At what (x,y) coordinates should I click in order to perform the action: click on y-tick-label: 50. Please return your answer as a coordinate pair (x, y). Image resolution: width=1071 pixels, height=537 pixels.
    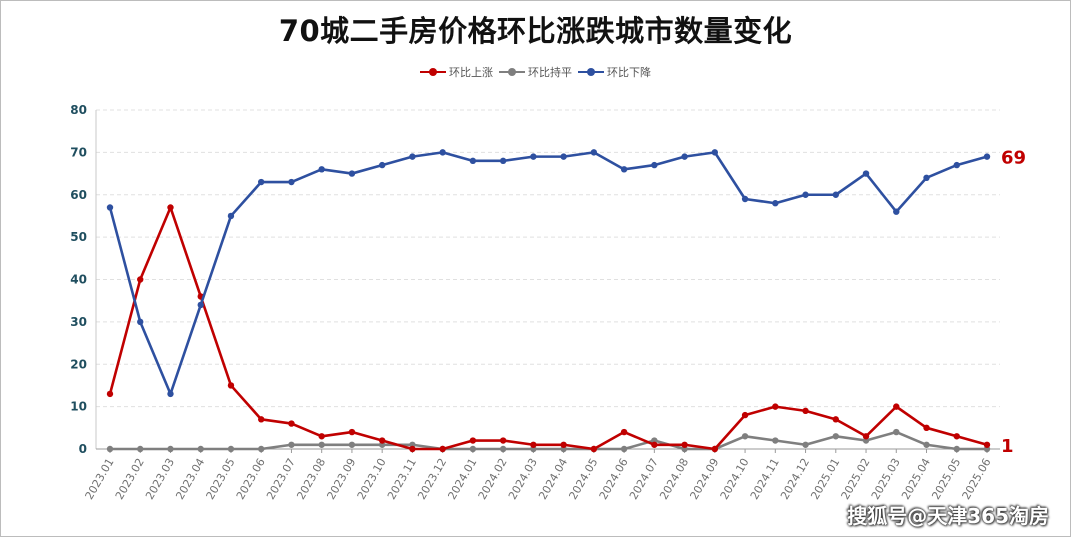
    Looking at the image, I should click on (78, 237).